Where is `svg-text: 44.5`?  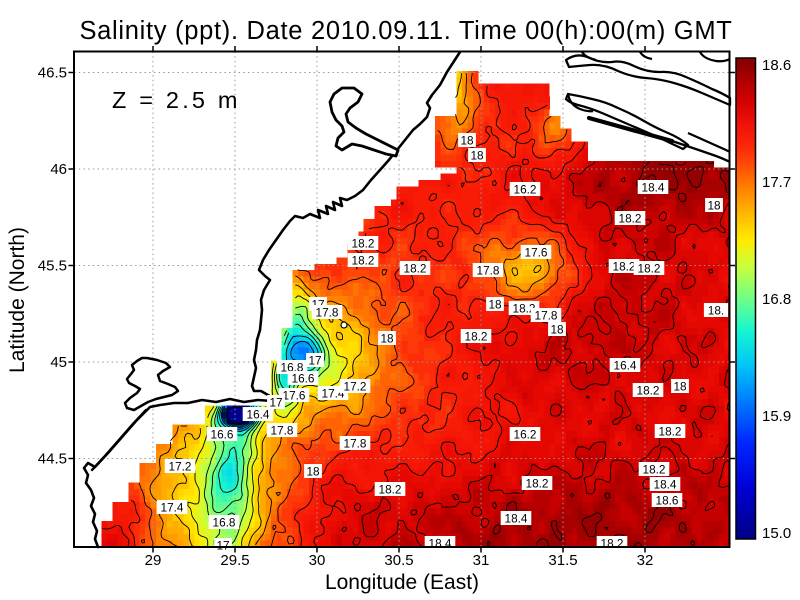 svg-text: 44.5 is located at coordinates (52, 459).